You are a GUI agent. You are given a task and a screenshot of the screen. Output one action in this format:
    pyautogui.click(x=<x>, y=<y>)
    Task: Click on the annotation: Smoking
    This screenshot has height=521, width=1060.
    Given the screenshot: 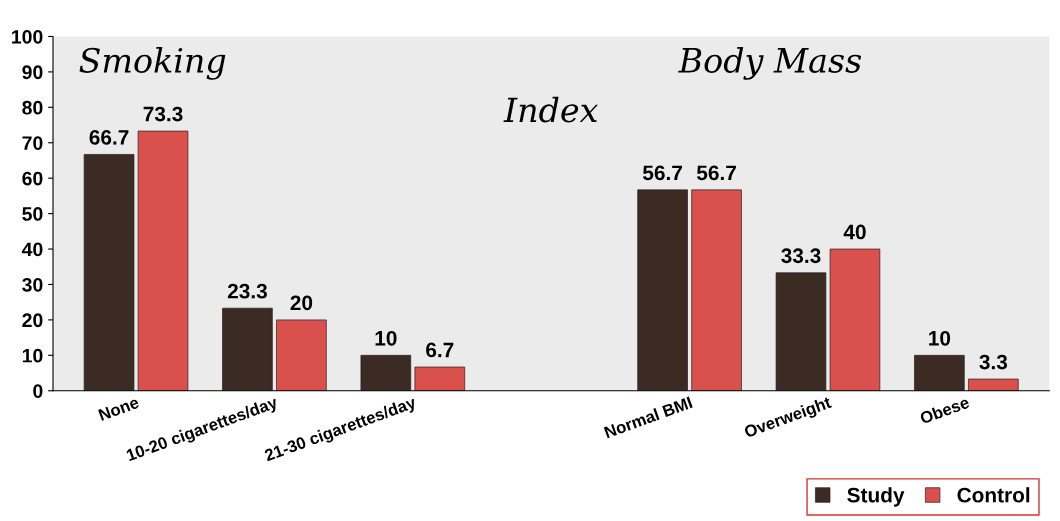 What is the action you would take?
    pyautogui.click(x=152, y=63)
    